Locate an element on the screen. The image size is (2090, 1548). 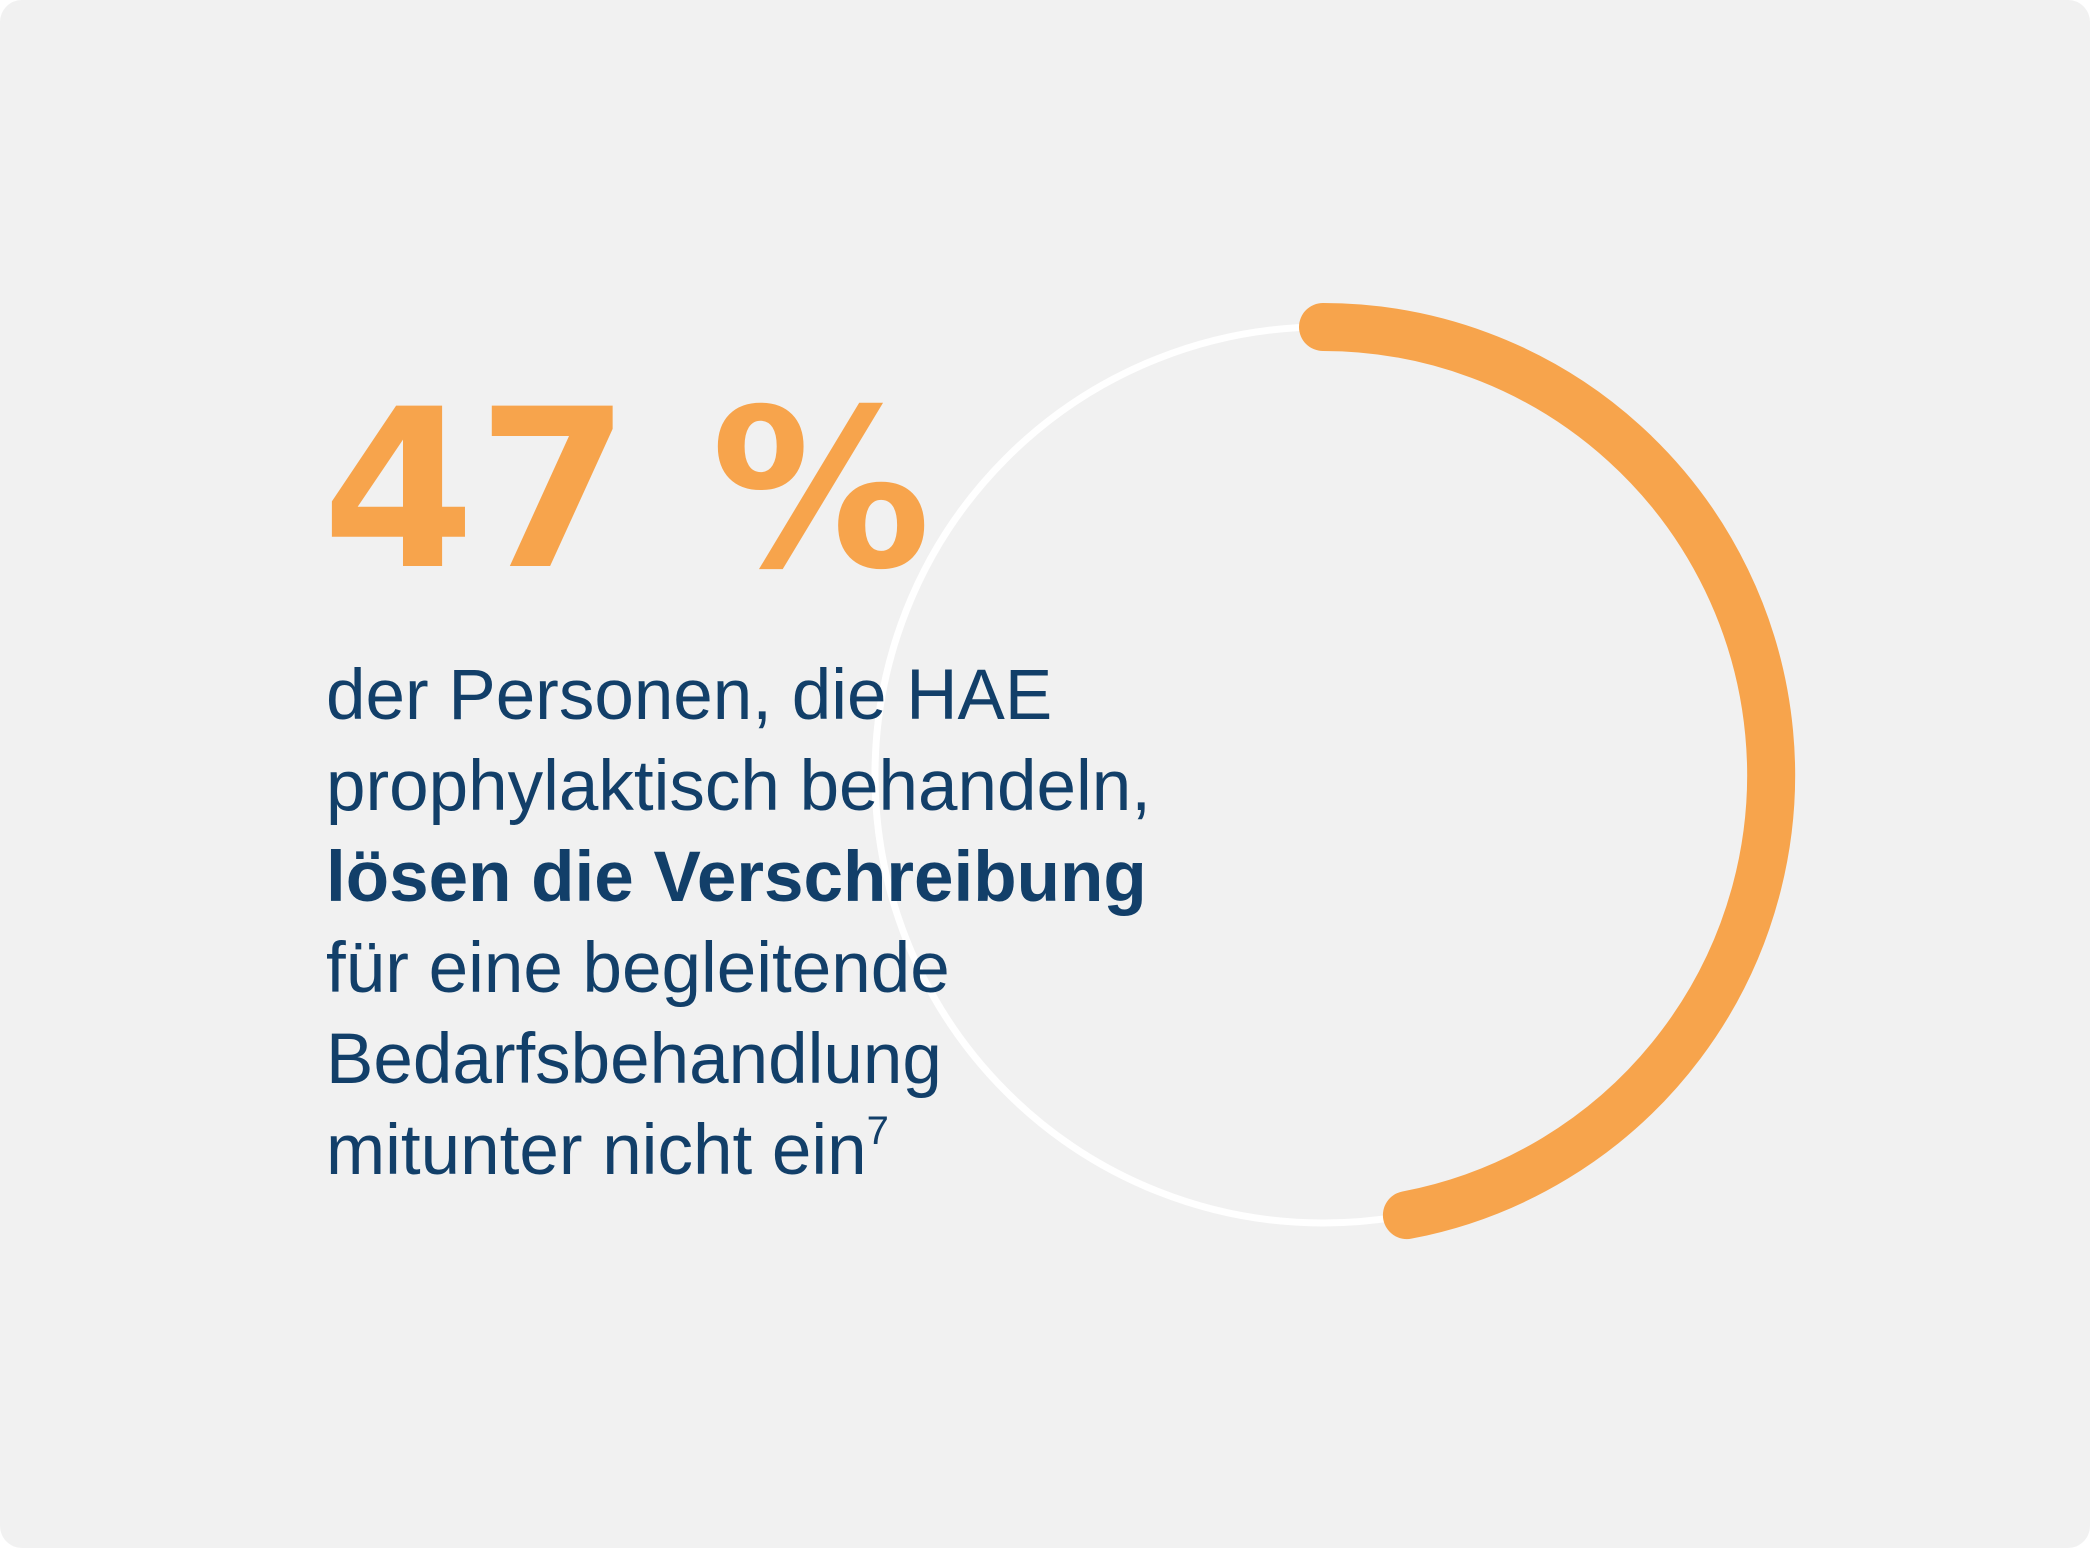
footnote-marker: 7 is located at coordinates (877, 1131).